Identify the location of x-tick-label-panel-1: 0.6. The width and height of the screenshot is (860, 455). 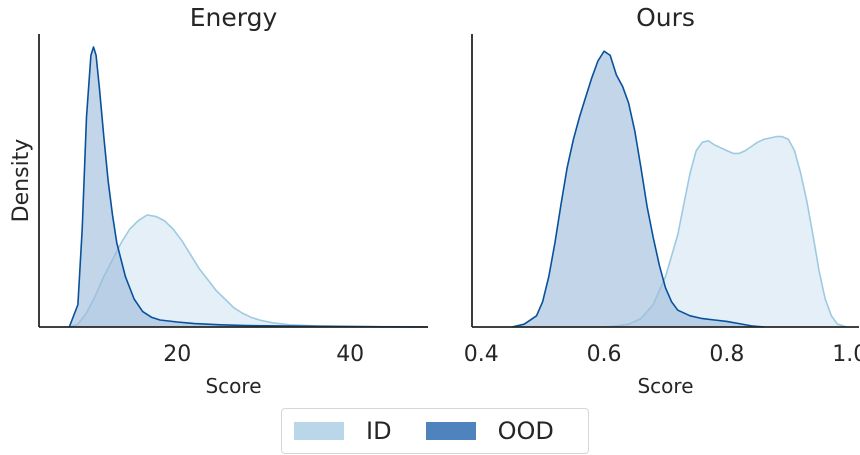
(604, 354).